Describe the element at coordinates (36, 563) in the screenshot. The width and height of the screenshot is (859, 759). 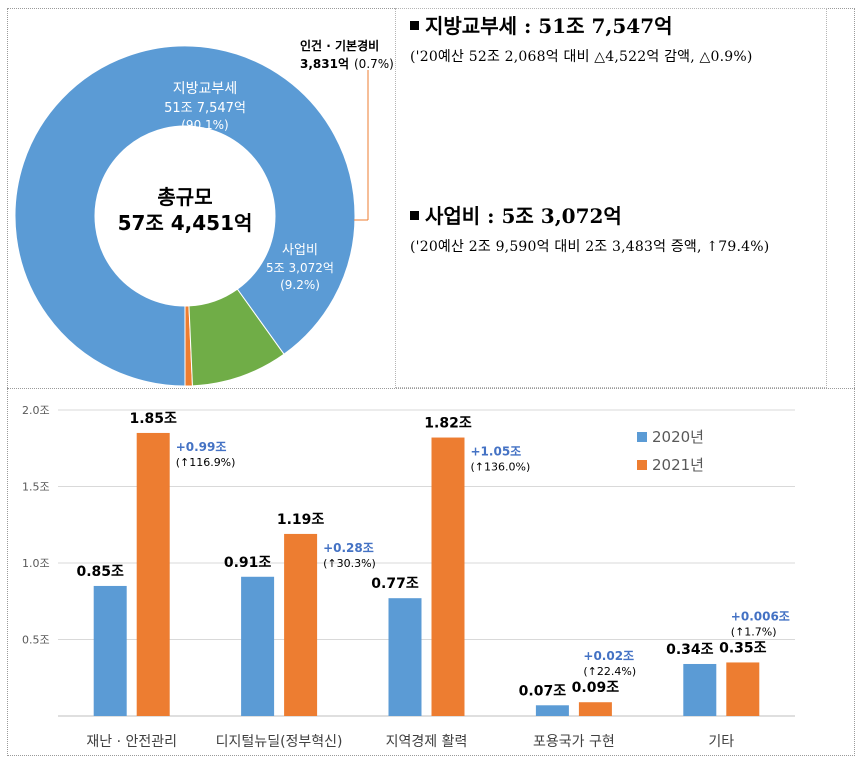
I see `y-tick-label: 1.0조` at that location.